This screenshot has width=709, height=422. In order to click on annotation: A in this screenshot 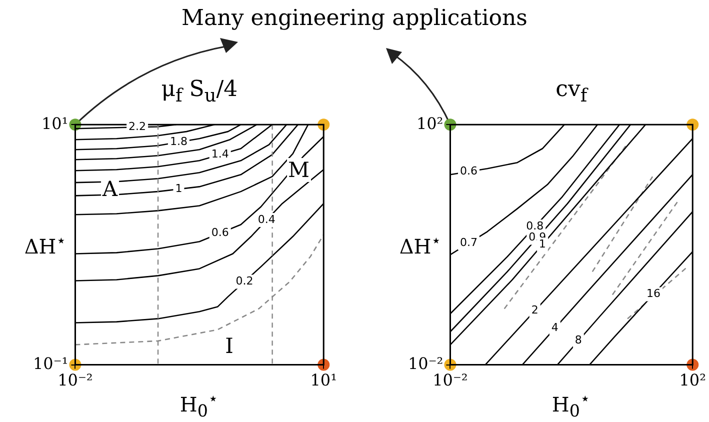, I will do `click(110, 189)`.